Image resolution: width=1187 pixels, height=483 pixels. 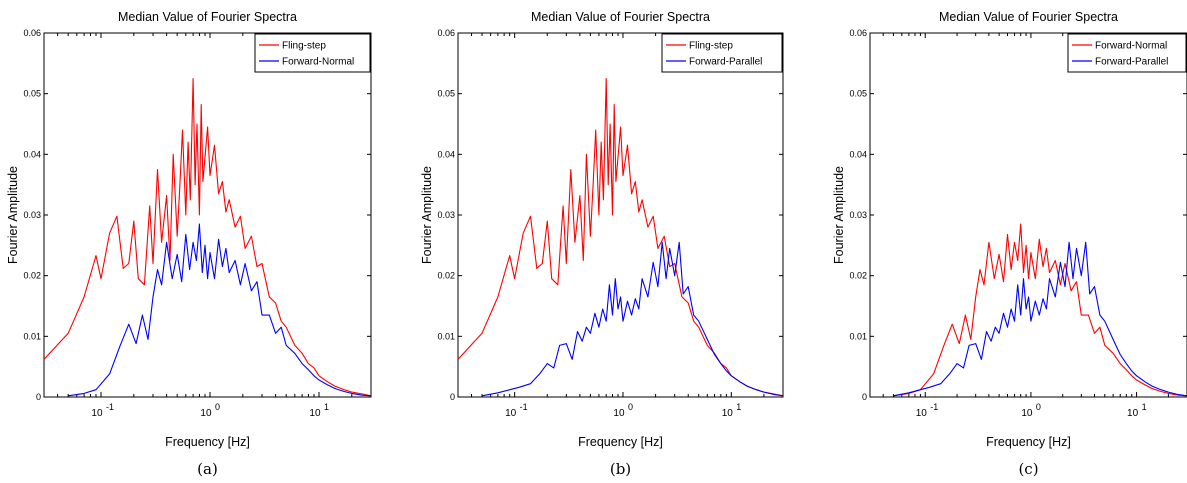 I want to click on panel-caption: (a), so click(x=207, y=469).